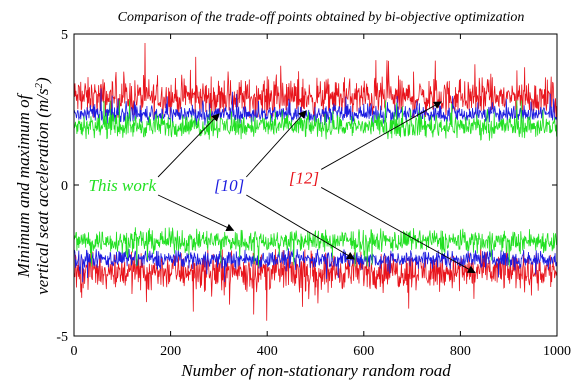 The width and height of the screenshot is (584, 381). Describe the element at coordinates (460, 351) in the screenshot. I see `x-tick-label: 800` at that location.